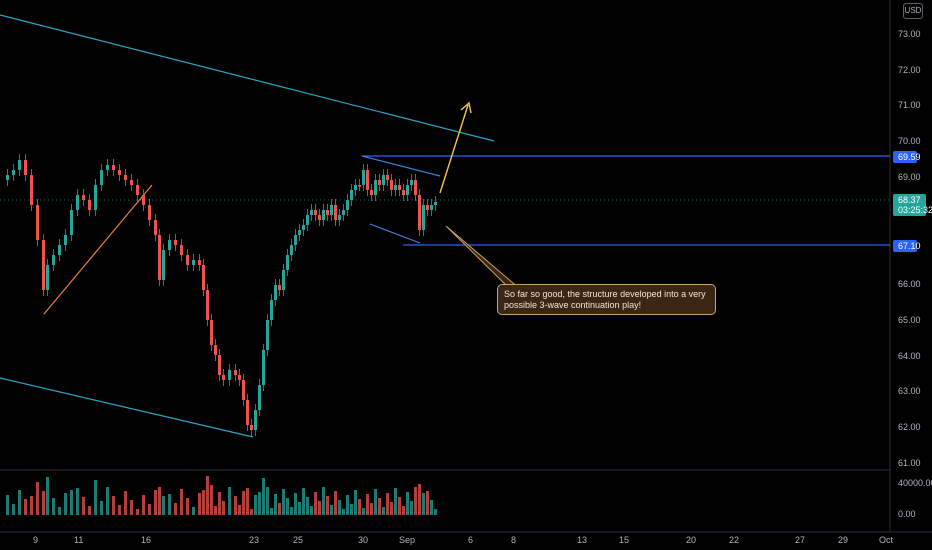  Describe the element at coordinates (909, 284) in the screenshot. I see `price-tick: 66.00` at that location.